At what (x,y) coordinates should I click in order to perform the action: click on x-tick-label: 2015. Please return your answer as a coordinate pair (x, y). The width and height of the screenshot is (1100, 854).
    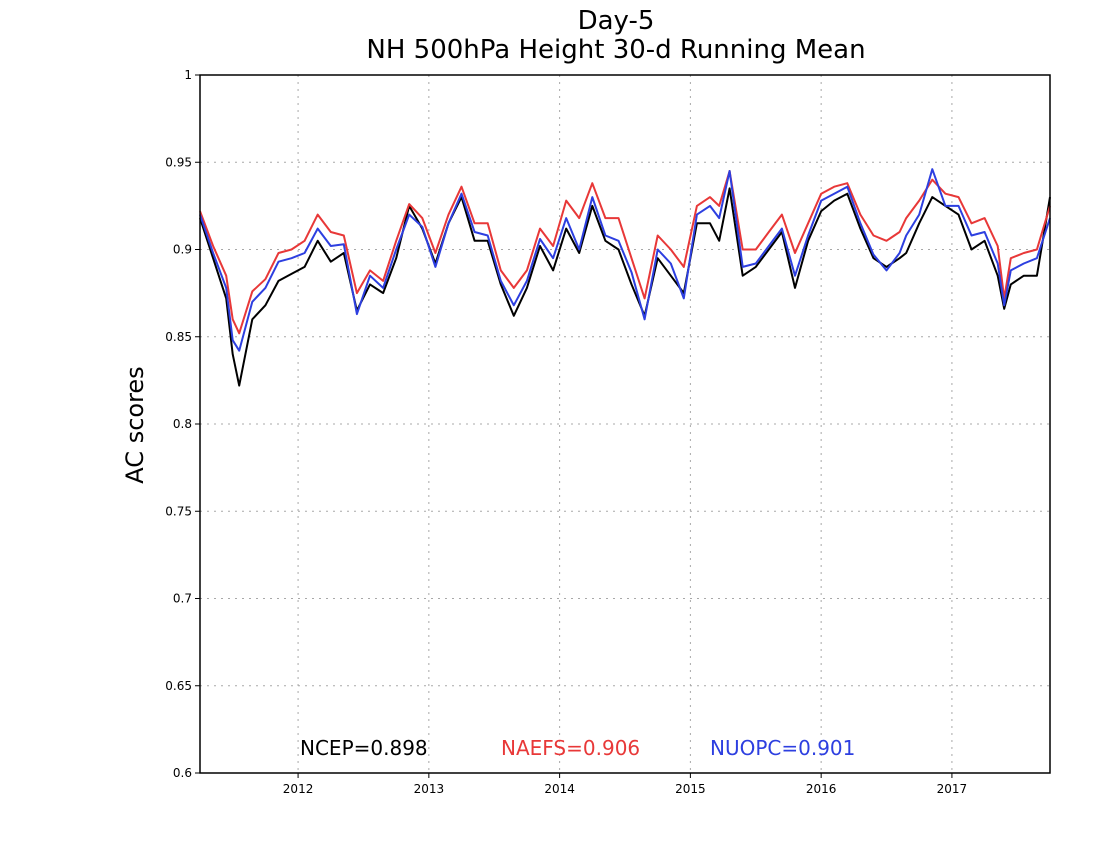
    Looking at the image, I should click on (690, 789).